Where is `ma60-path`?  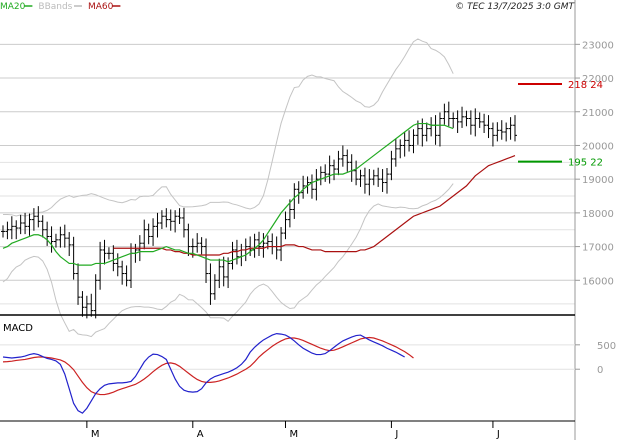
ma60-path is located at coordinates (314, 205).